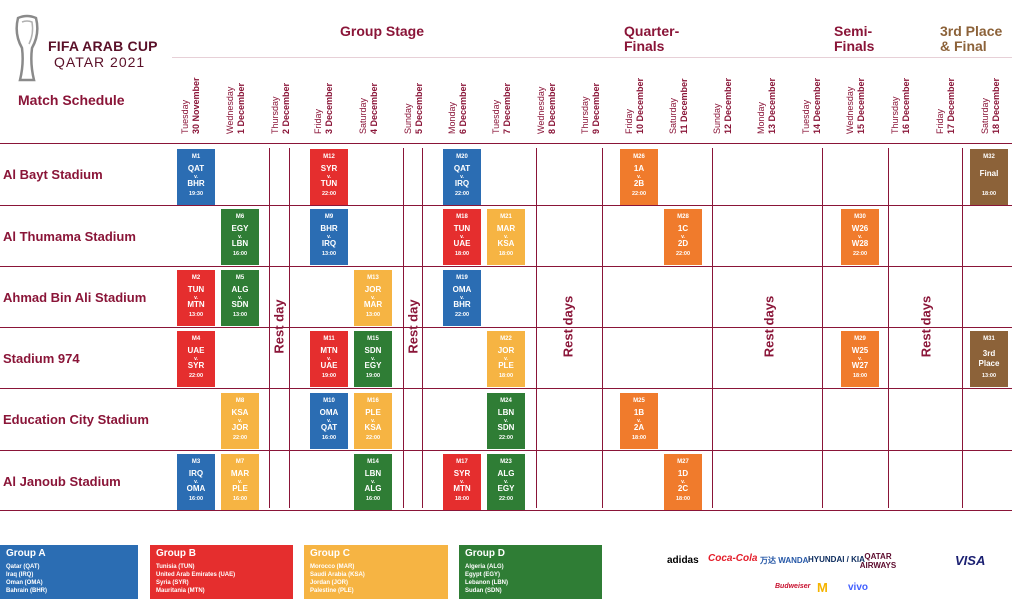  I want to click on day-weekday: Tuesday, so click(496, 116).